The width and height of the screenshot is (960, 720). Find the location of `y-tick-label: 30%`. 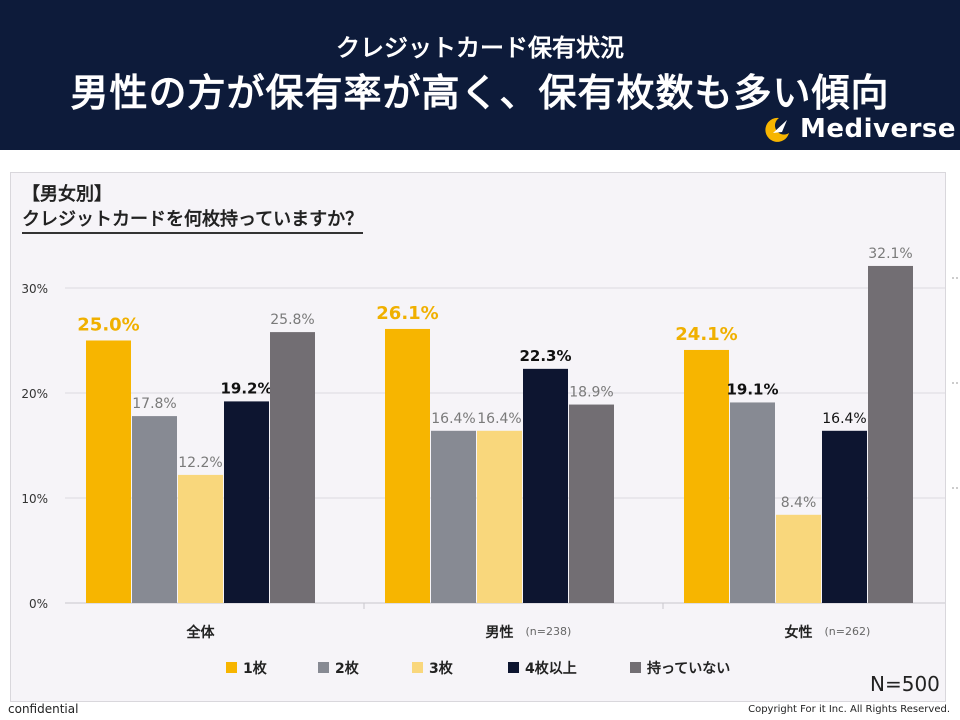

y-tick-label: 30% is located at coordinates (34, 289).